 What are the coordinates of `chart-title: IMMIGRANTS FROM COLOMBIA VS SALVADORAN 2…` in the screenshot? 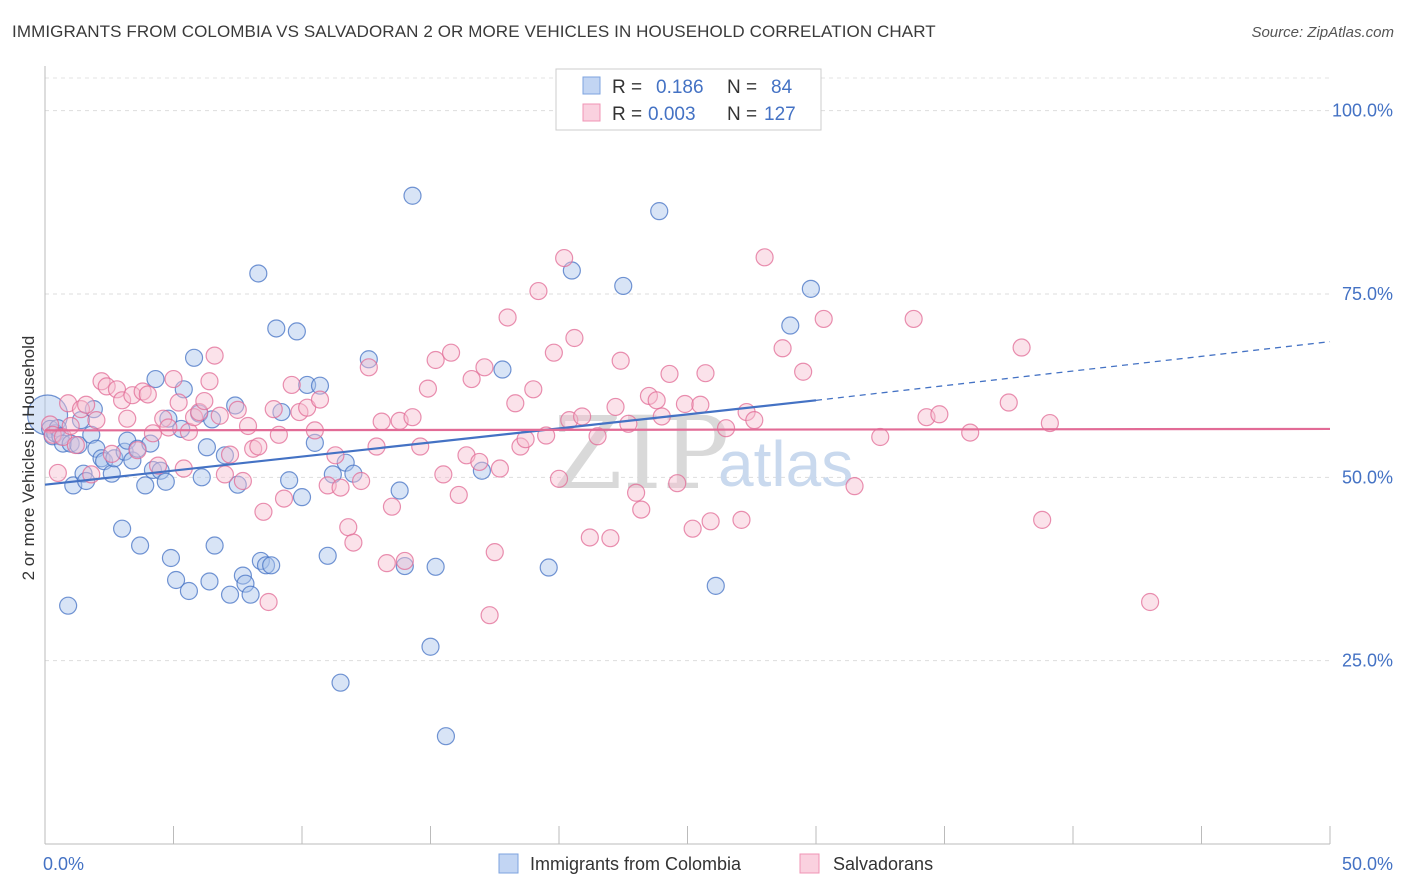 It's located at (474, 31).